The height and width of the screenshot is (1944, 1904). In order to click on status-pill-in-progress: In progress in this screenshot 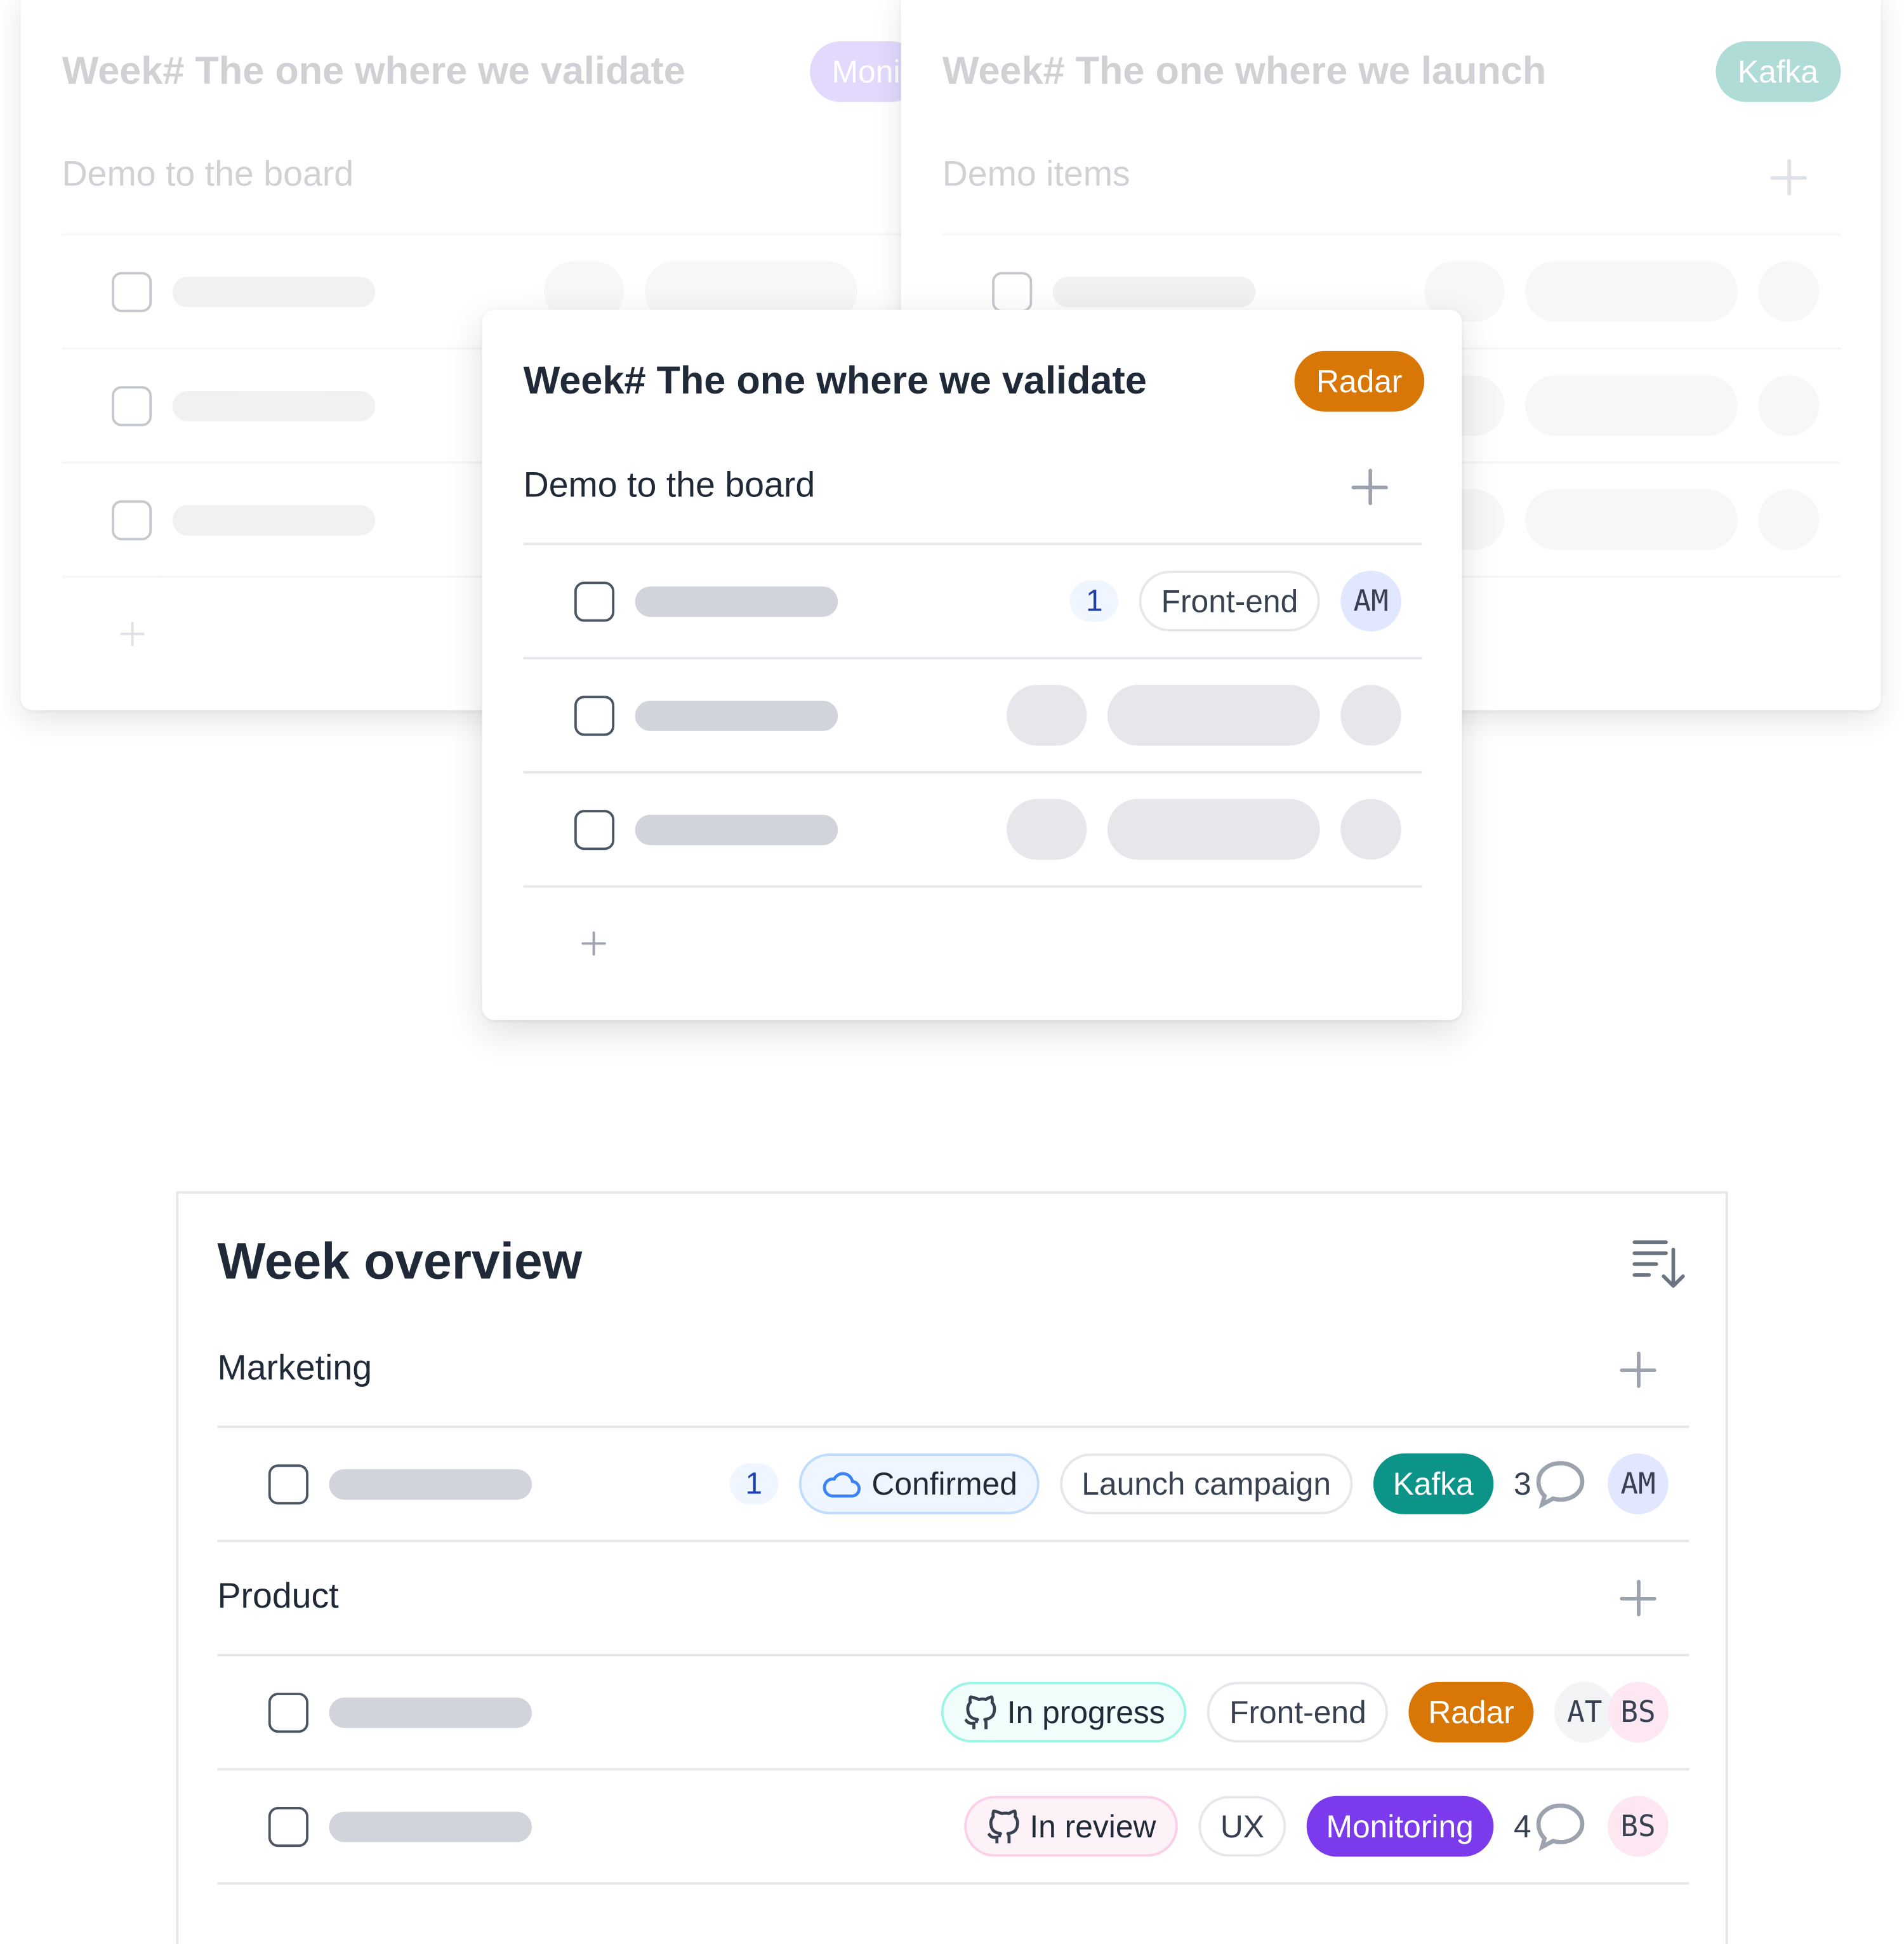, I will do `click(1064, 1712)`.